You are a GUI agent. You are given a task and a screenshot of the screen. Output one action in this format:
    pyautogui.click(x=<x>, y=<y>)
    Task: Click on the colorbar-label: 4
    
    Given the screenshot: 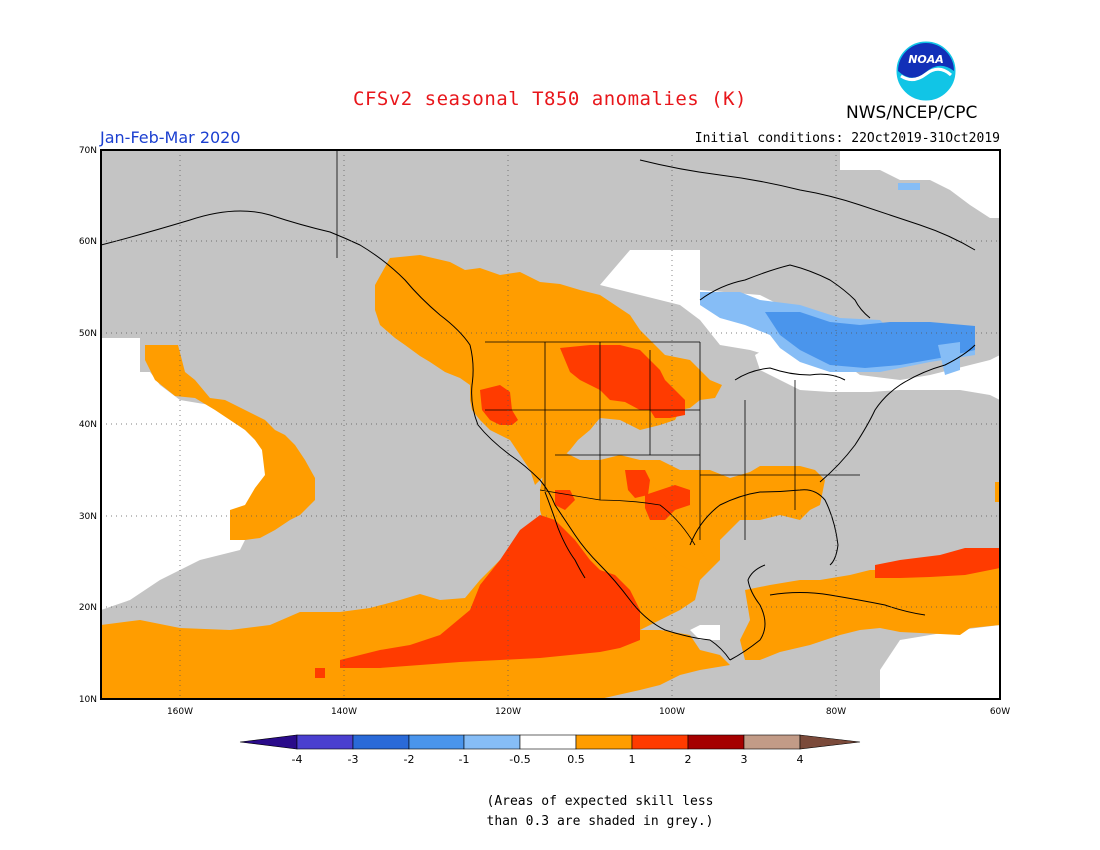 What is the action you would take?
    pyautogui.click(x=800, y=759)
    